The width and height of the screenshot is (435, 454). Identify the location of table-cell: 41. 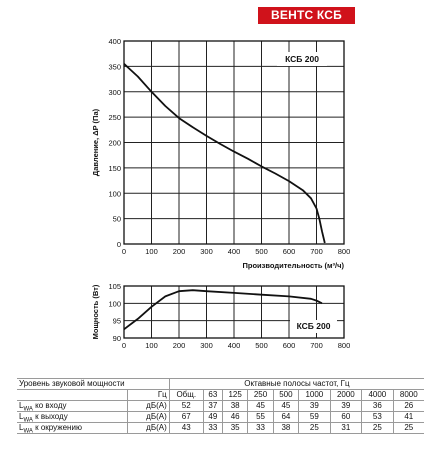
(408, 417).